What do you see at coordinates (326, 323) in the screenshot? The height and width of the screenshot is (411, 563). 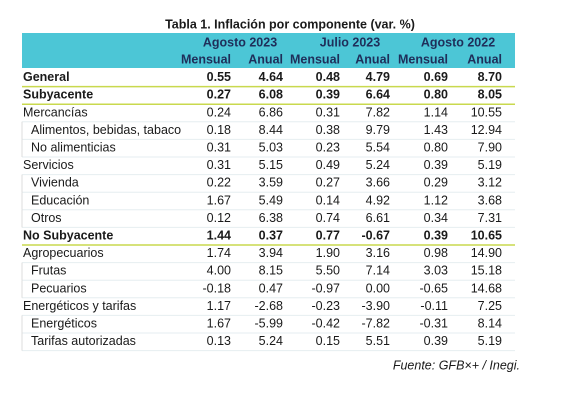 I see `cell: -0.42` at bounding box center [326, 323].